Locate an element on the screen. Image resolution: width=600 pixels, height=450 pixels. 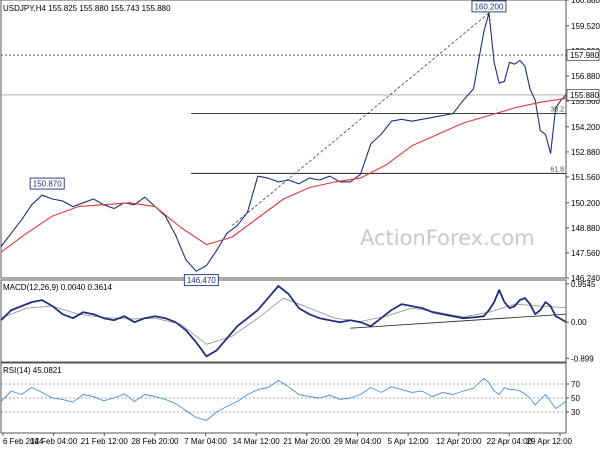
x-tick-label: 6 Feb 2024 is located at coordinates (23, 441).